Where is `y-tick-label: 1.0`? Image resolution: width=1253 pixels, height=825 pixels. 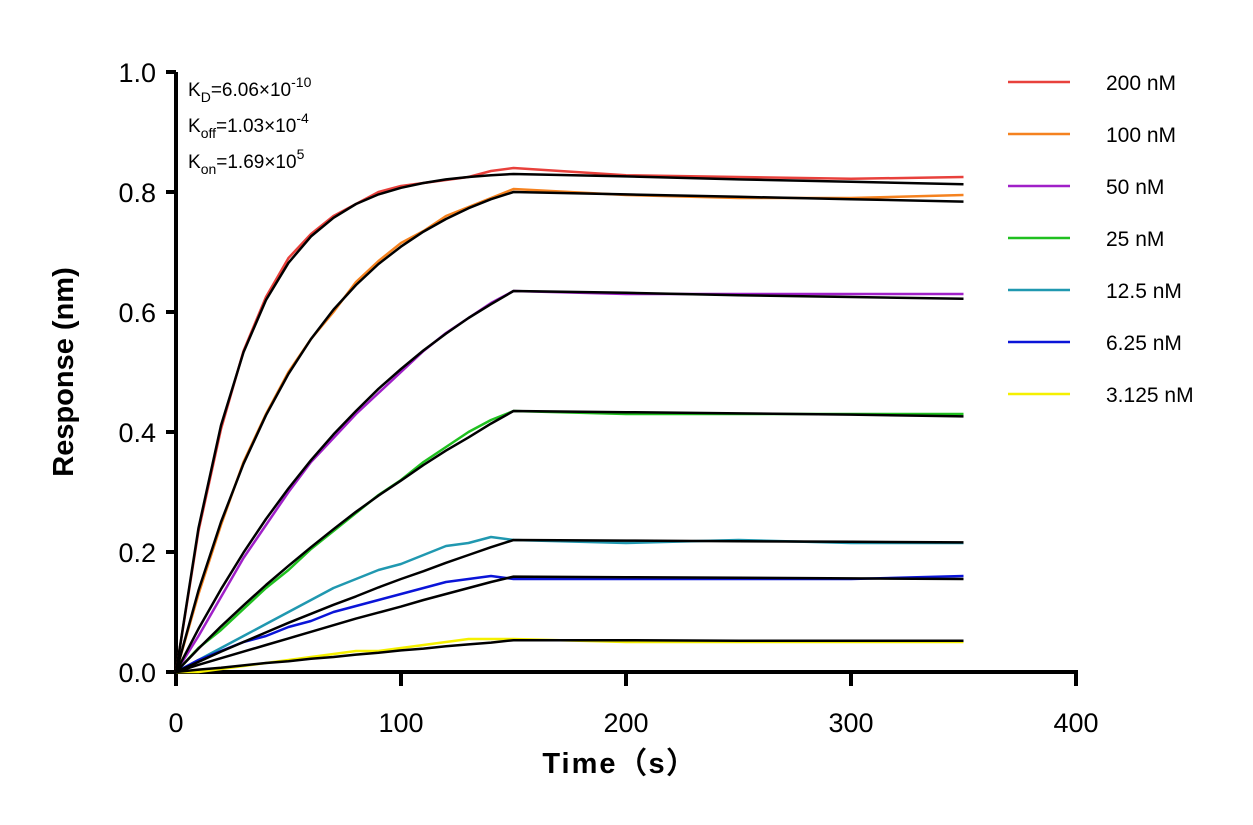 y-tick-label: 1.0 is located at coordinates (137, 73).